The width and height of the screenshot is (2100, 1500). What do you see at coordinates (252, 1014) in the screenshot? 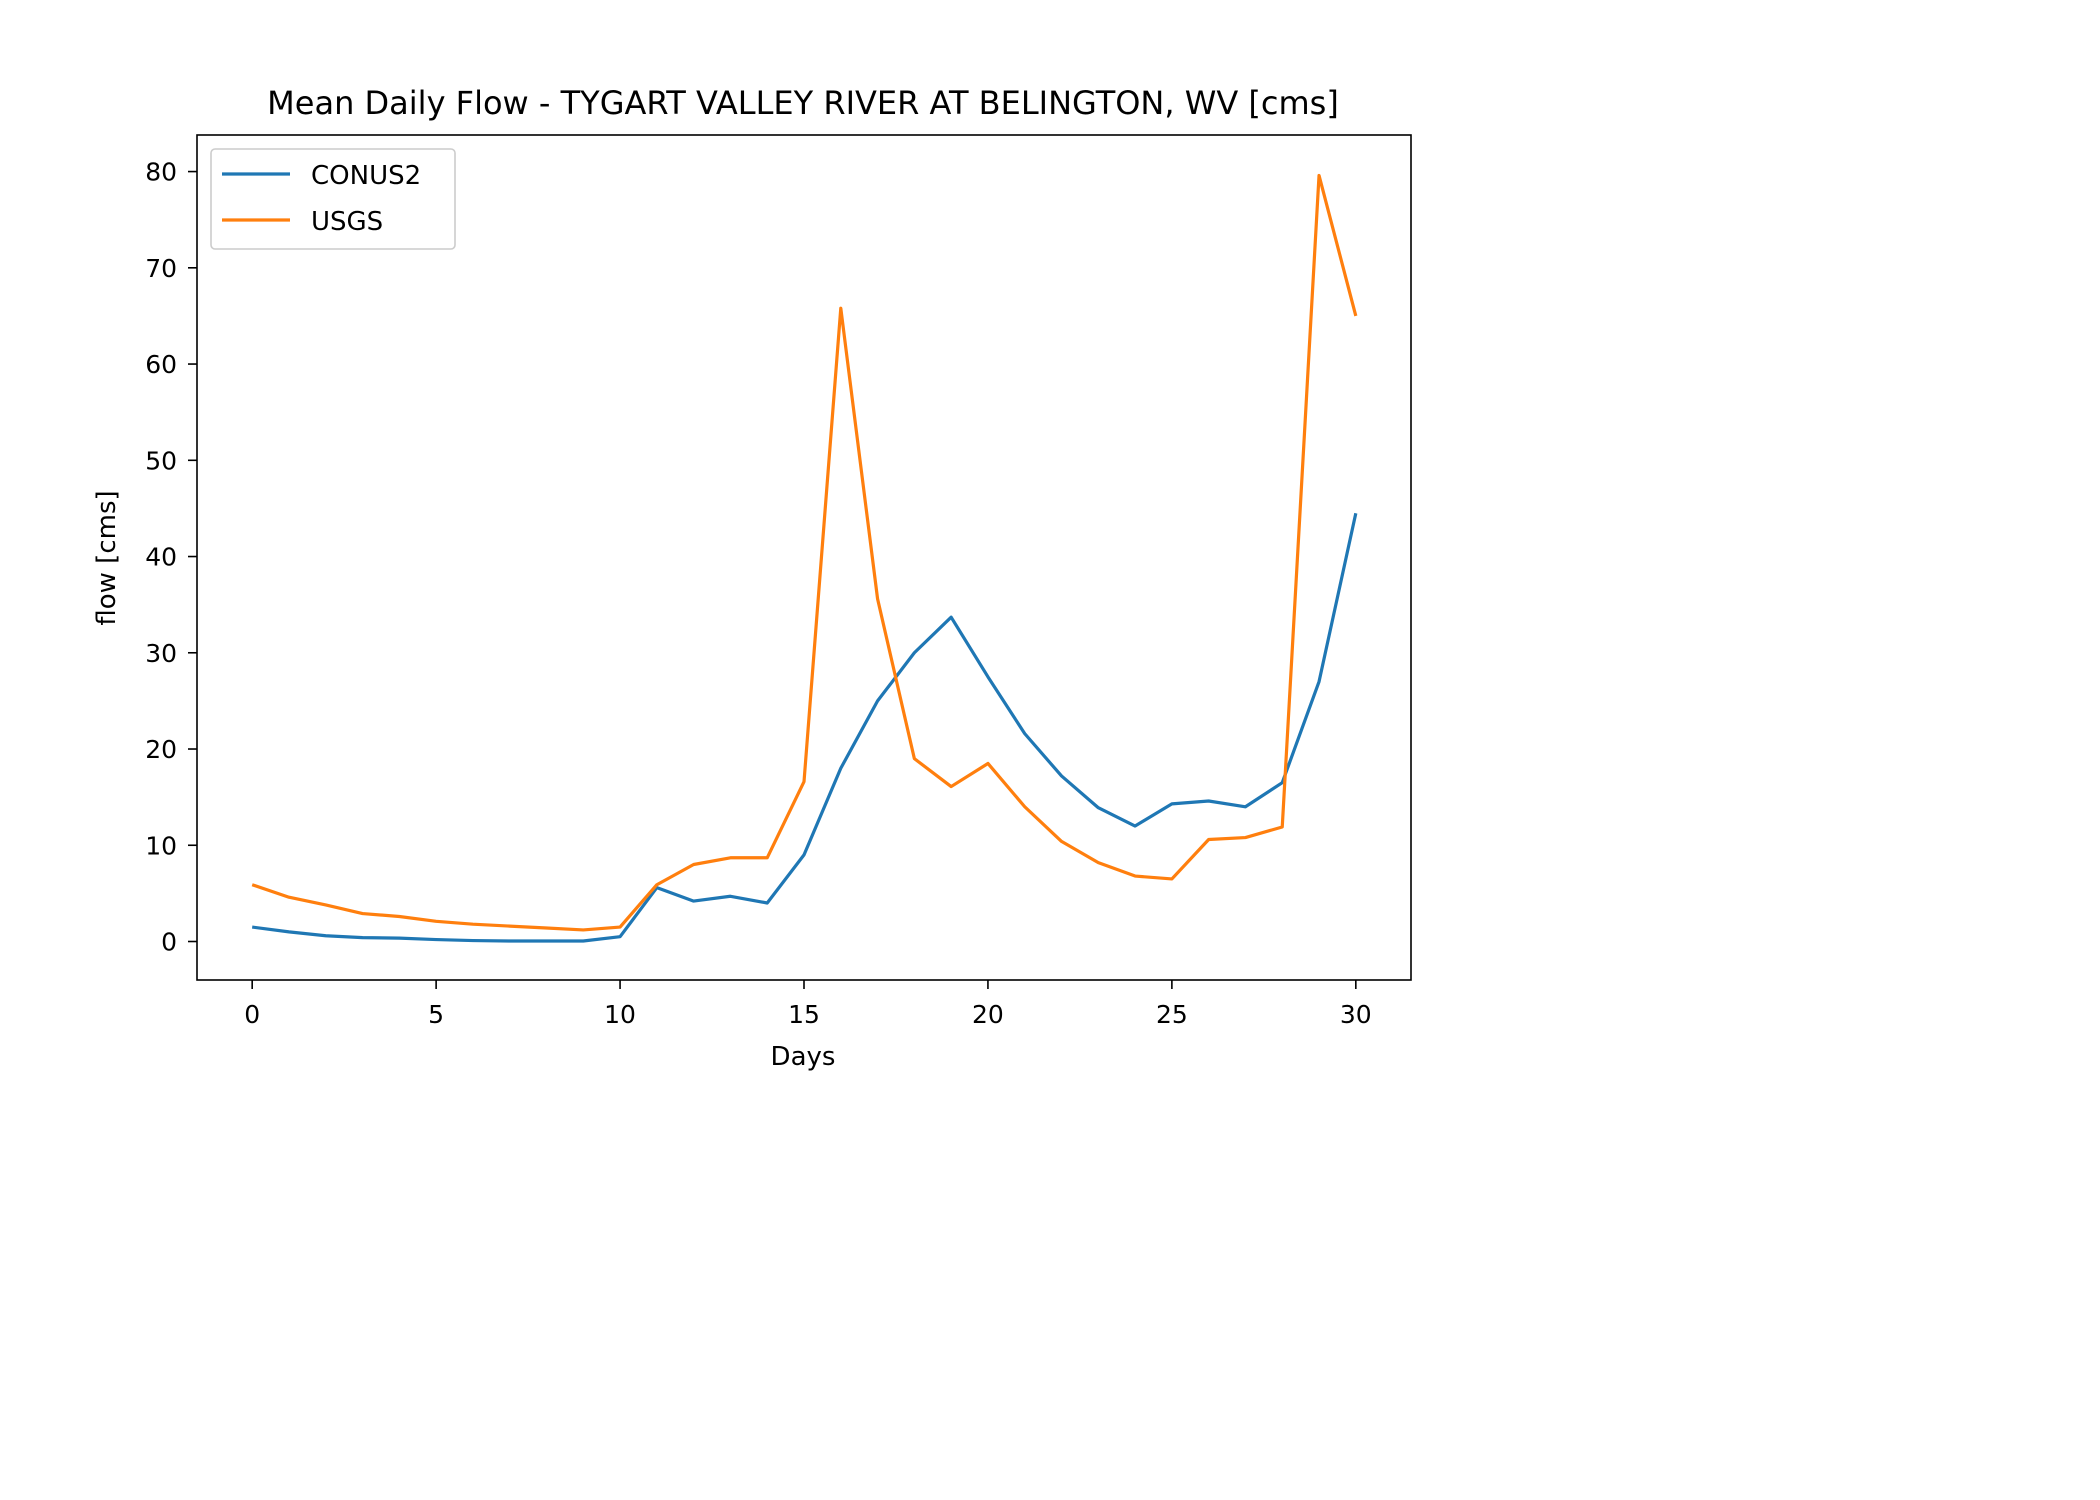
I see `x-tick-label: 0` at bounding box center [252, 1014].